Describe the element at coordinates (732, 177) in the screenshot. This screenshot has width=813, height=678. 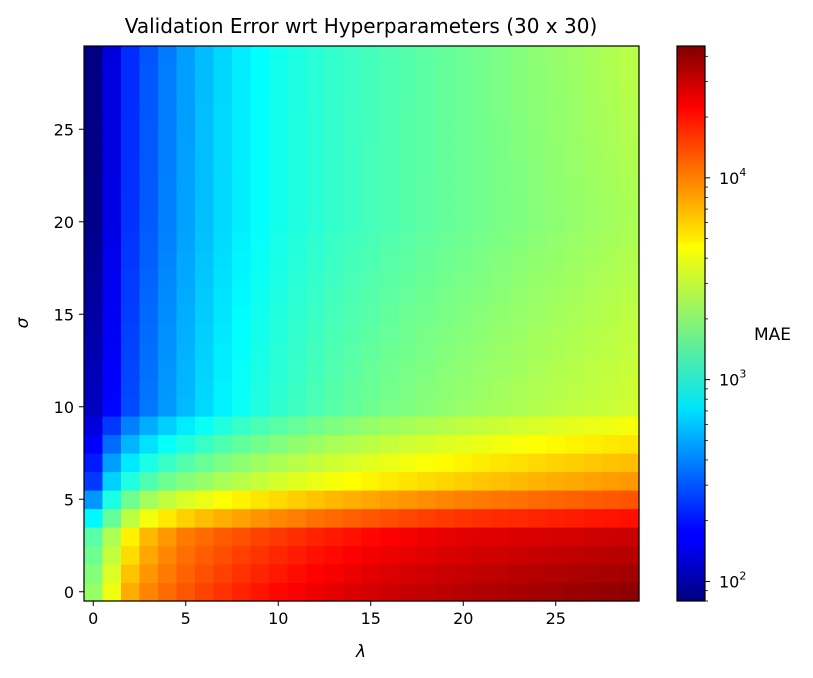
I see `colorbar-tick-label: 104` at that location.